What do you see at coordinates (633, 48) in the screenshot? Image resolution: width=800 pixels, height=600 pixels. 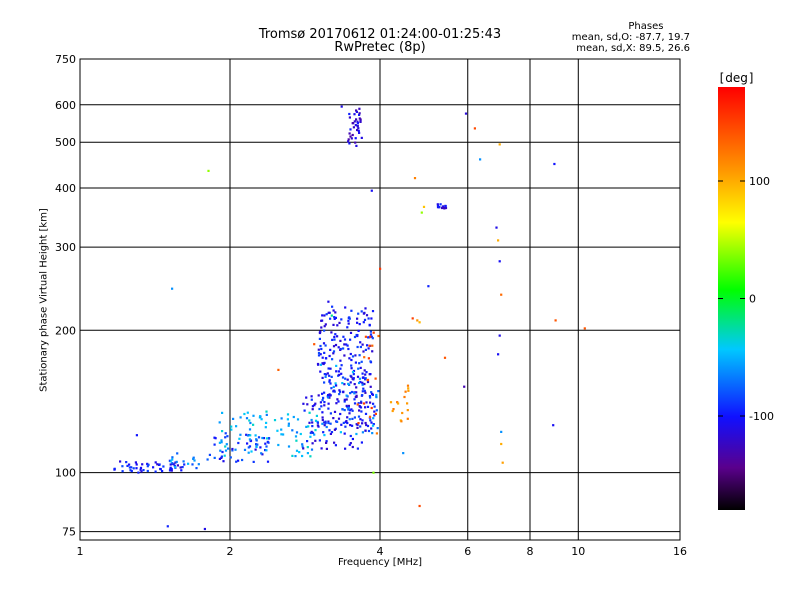 I see `phase-stats-x: mean, sd,X: 89.5, 26.6` at bounding box center [633, 48].